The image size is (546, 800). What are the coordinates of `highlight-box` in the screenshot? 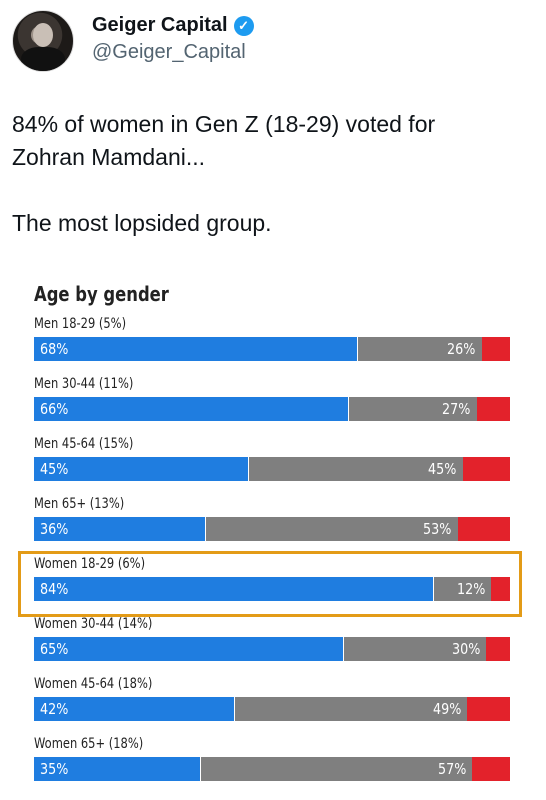 It's located at (270, 584).